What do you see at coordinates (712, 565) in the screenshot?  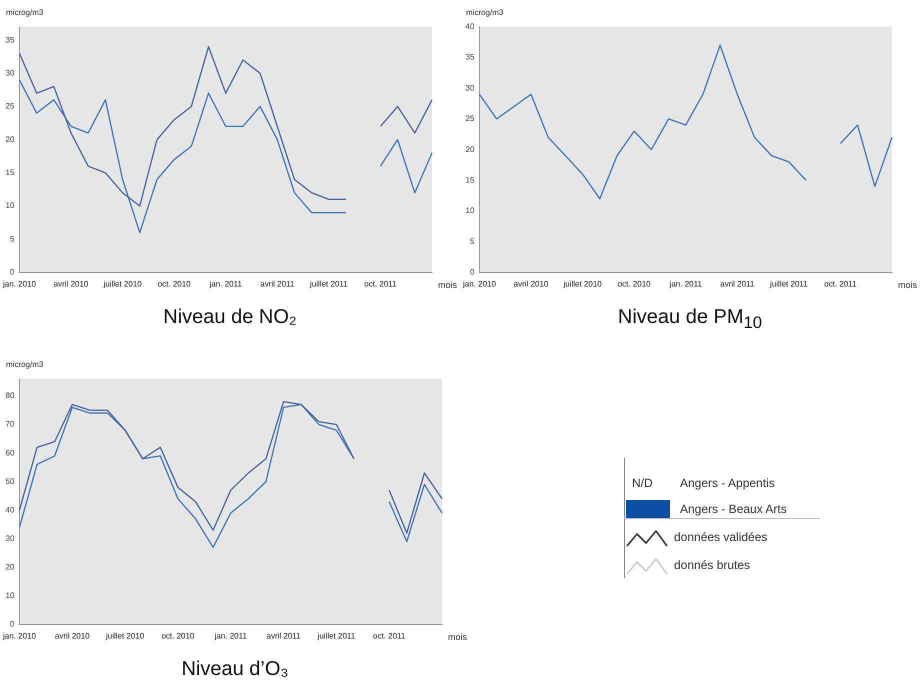 I see `text: donnés brutes` at bounding box center [712, 565].